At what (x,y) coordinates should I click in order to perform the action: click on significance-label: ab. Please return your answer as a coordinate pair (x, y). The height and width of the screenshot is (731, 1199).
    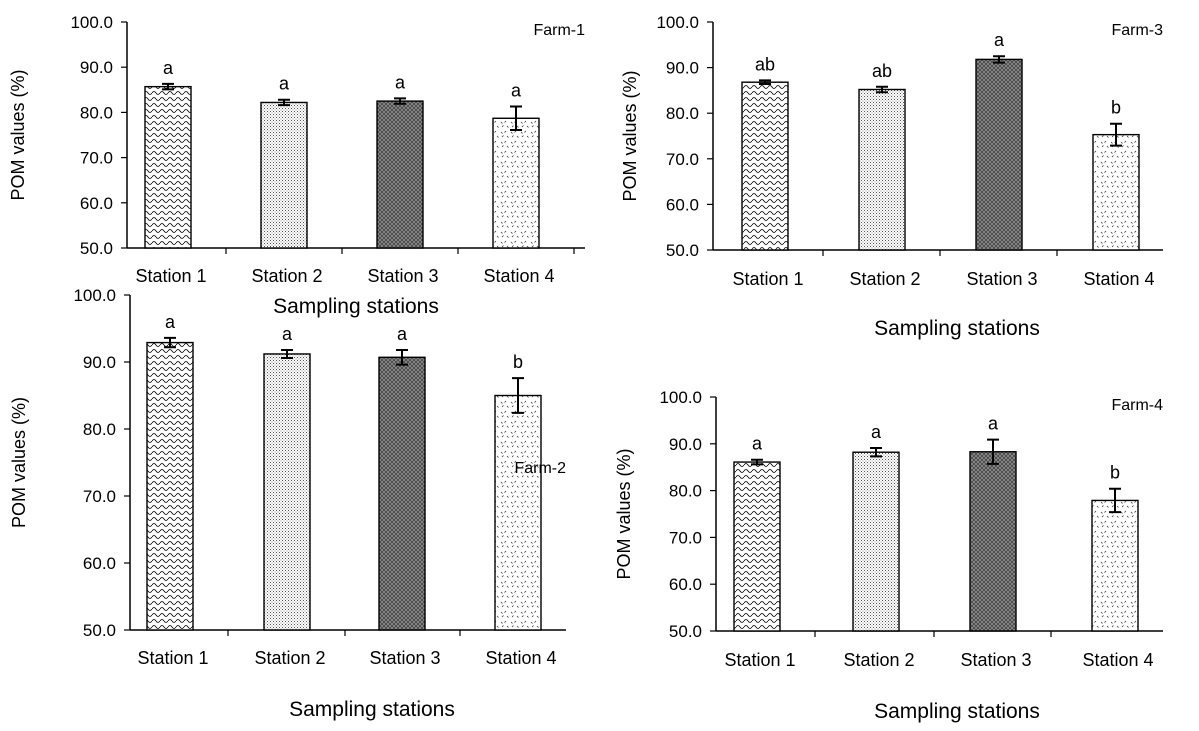
    Looking at the image, I should click on (882, 71).